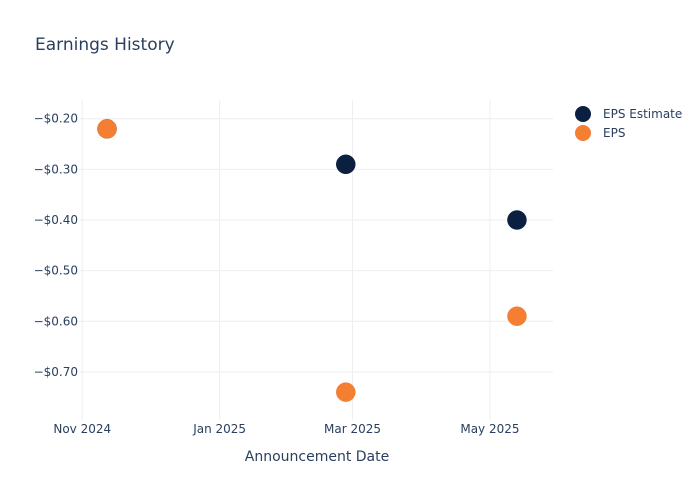 This screenshot has width=700, height=500. I want to click on x-tick-label: Nov 2024, so click(82, 429).